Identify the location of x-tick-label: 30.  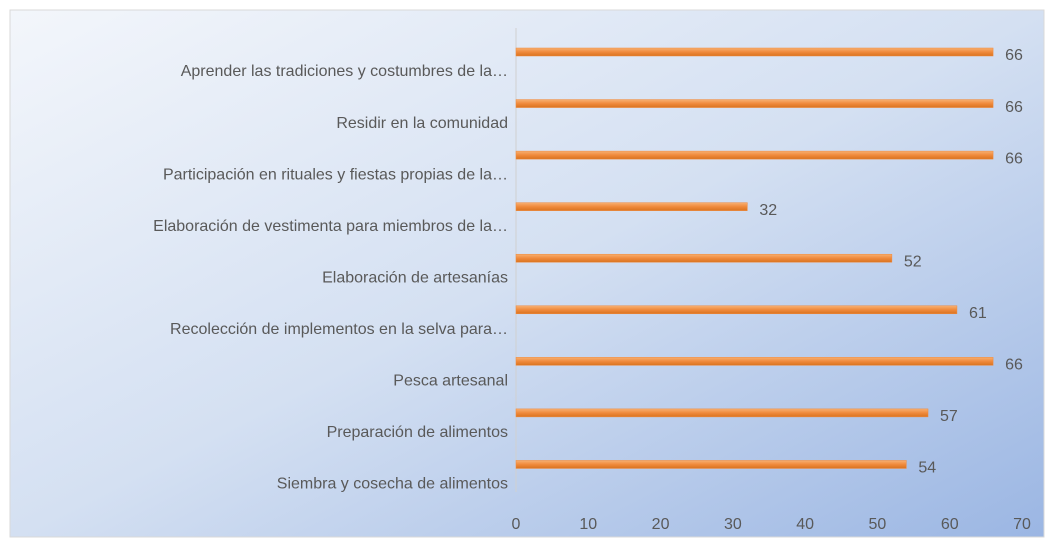
(733, 524).